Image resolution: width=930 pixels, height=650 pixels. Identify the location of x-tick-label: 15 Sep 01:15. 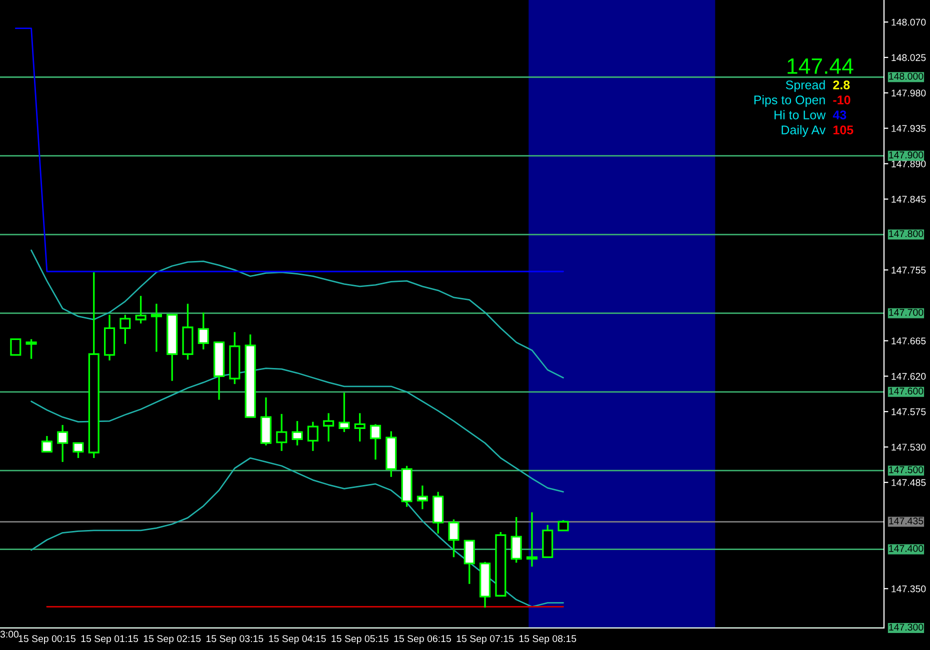
(109, 639).